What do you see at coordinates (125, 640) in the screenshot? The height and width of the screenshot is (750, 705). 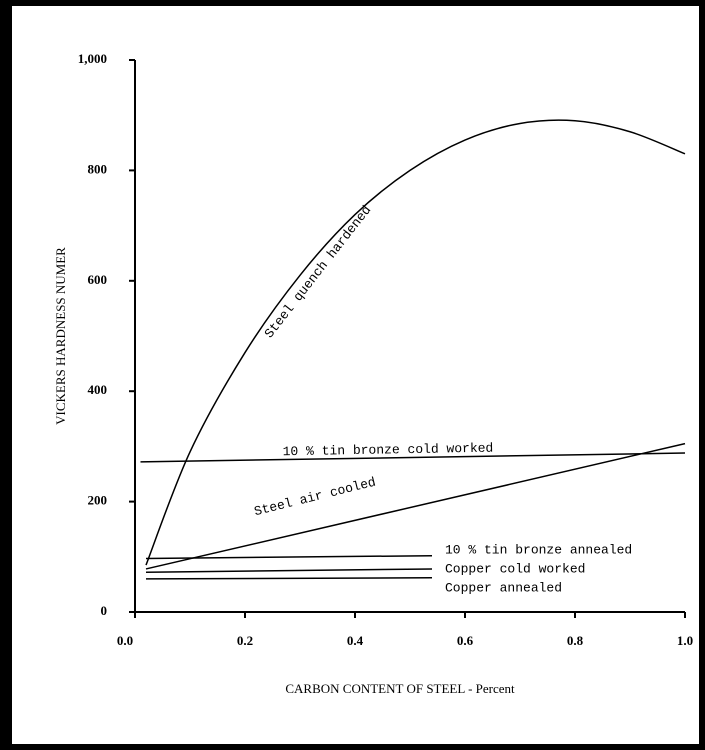 I see `x-tick-label: 0.0` at bounding box center [125, 640].